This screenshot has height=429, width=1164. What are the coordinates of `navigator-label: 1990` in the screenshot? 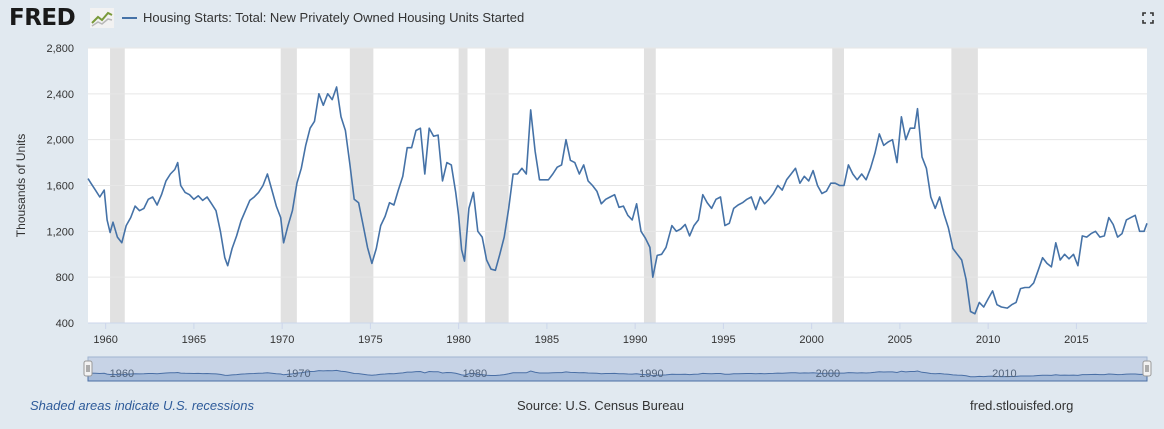 It's located at (651, 374).